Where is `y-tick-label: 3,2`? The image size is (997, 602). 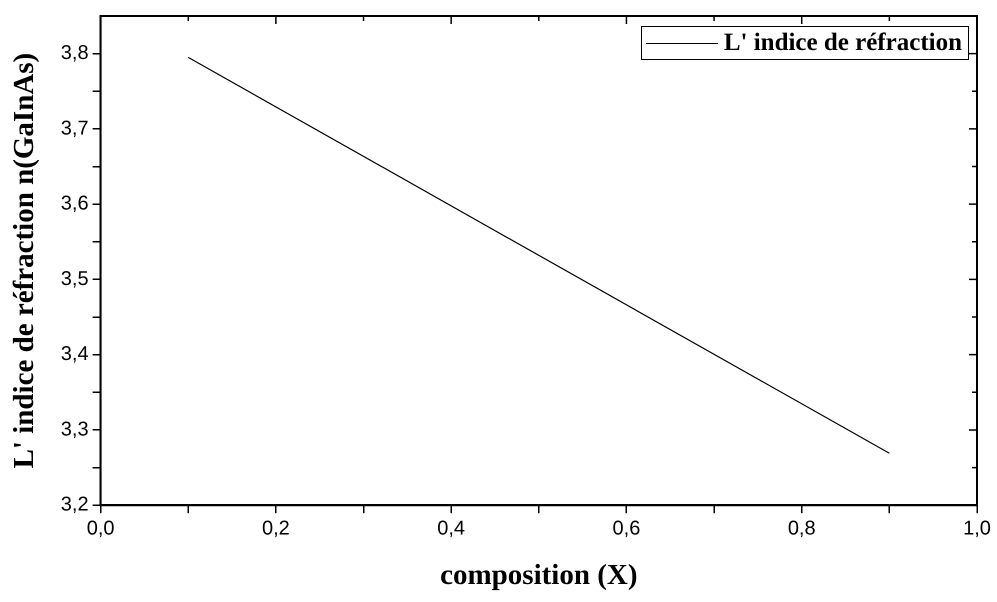
y-tick-label: 3,2 is located at coordinates (74, 505).